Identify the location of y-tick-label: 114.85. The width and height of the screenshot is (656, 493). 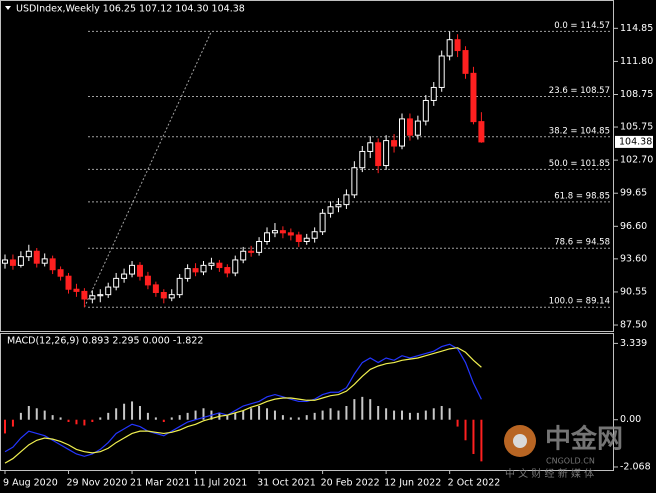
(636, 28).